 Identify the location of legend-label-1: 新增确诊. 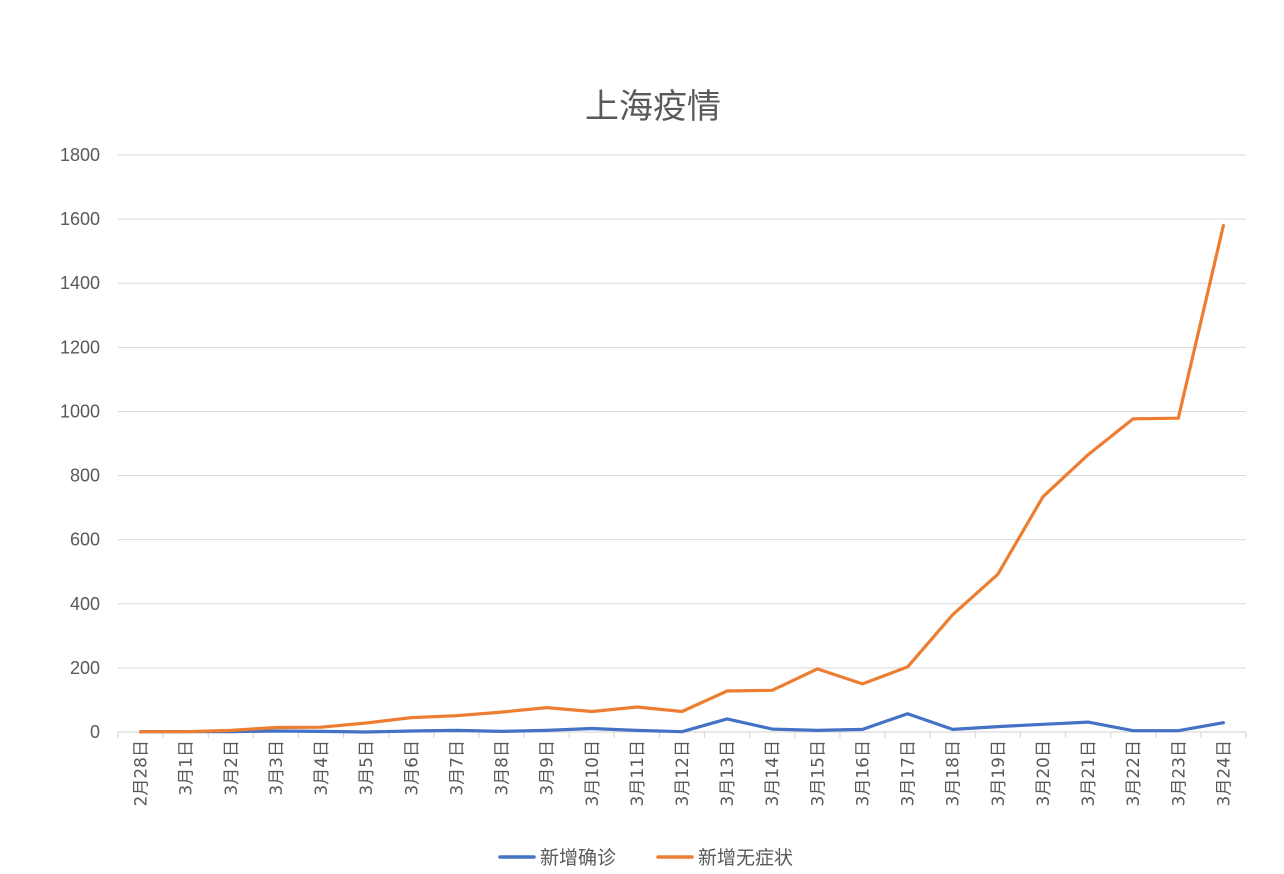
(578, 858).